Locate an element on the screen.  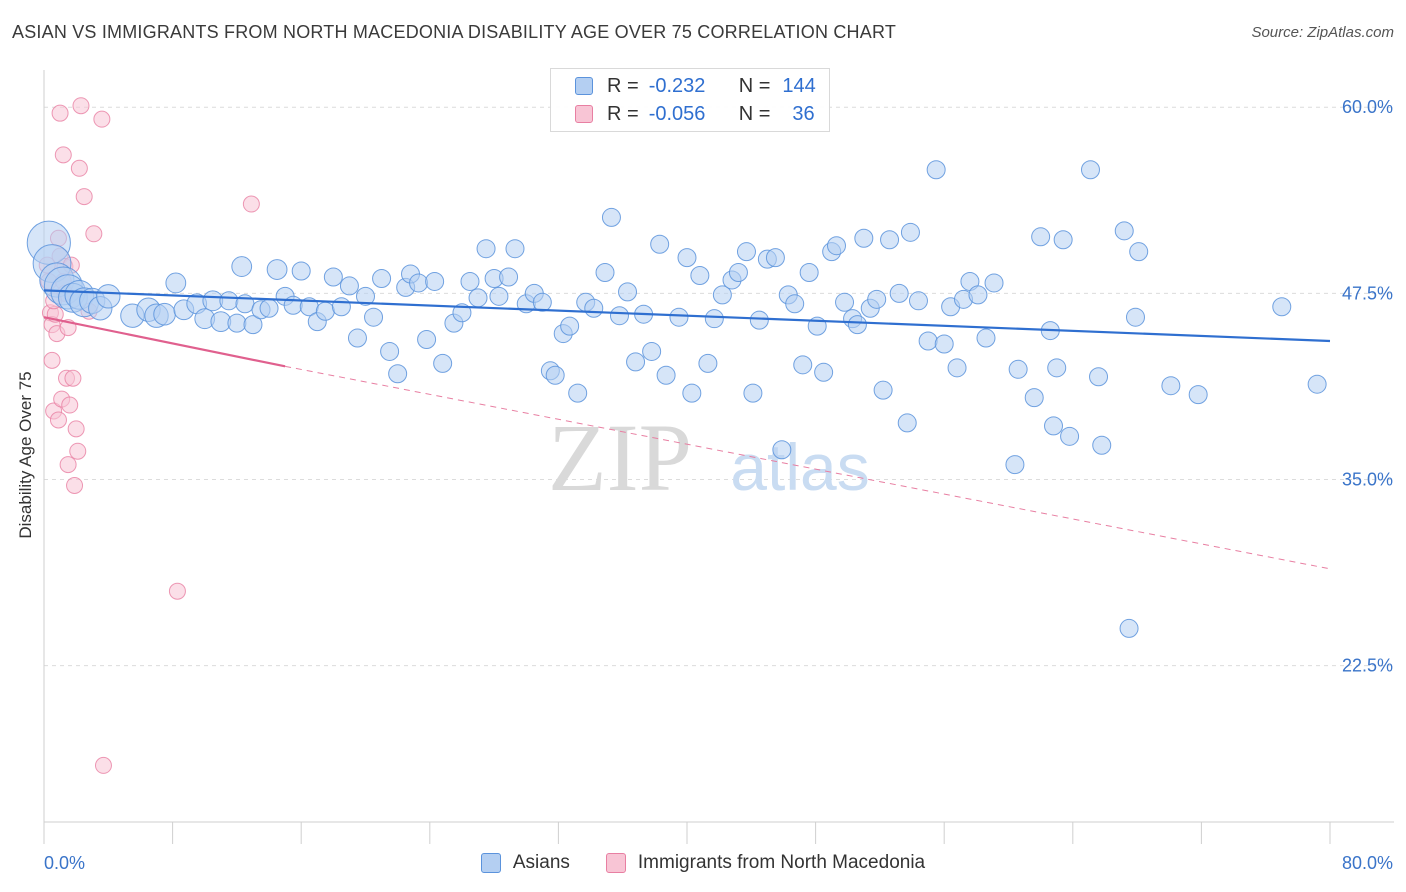
legend-row-macedonia: R = -0.056 N = 36 is located at coordinates (695, 114).